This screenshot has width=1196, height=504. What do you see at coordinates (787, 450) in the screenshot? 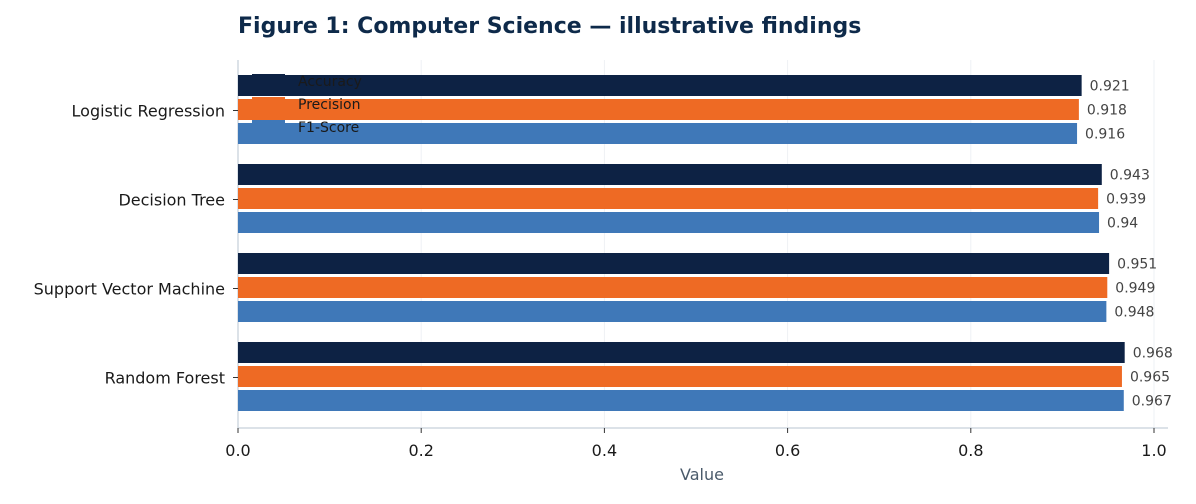
I see `x-tick-label: 0.6` at bounding box center [787, 450].